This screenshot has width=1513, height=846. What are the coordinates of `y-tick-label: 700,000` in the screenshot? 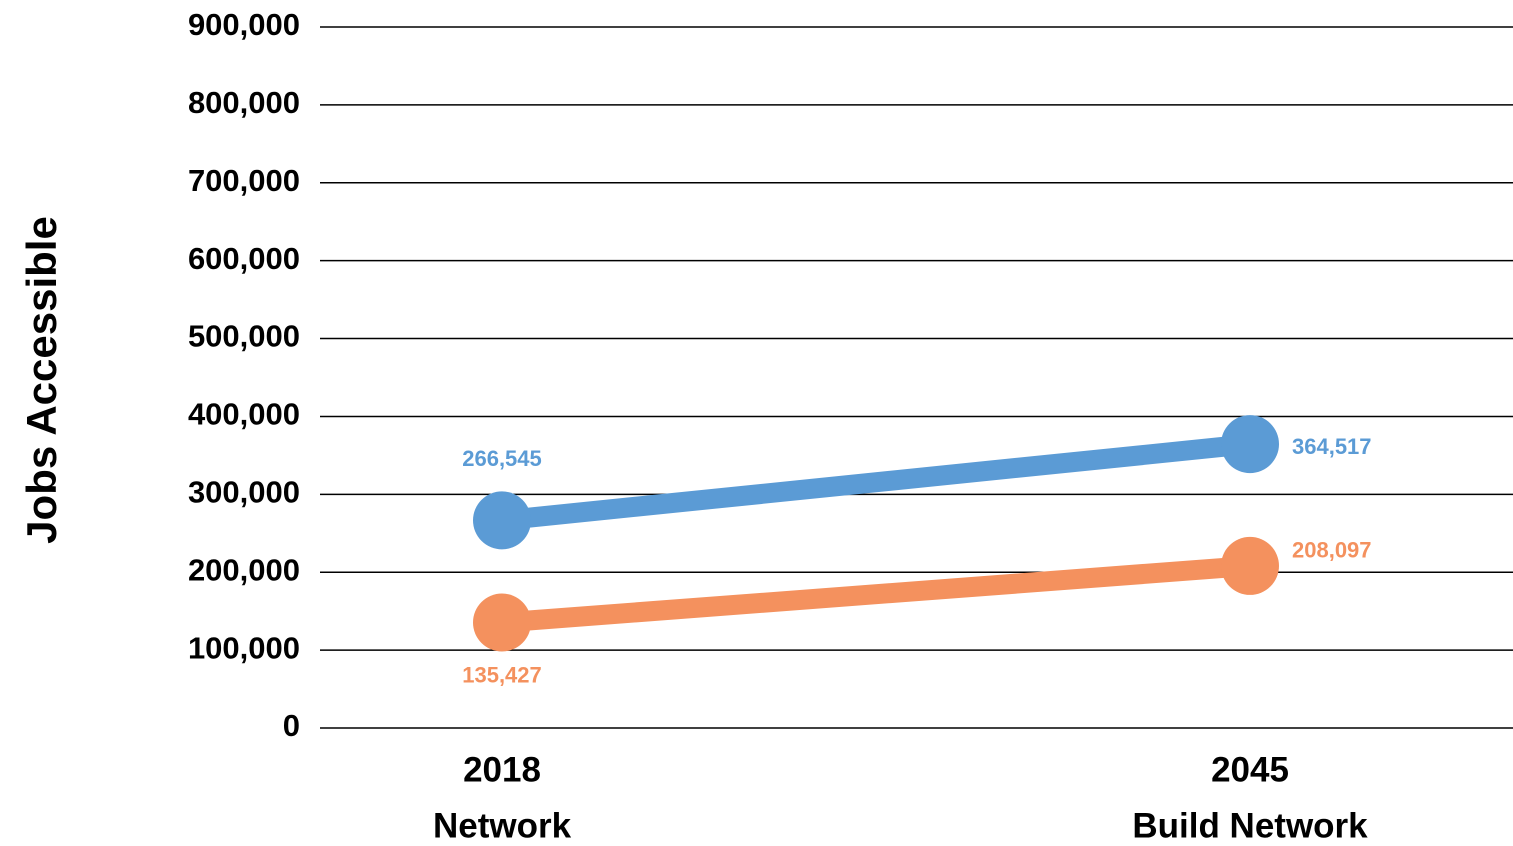 It's located at (244, 180).